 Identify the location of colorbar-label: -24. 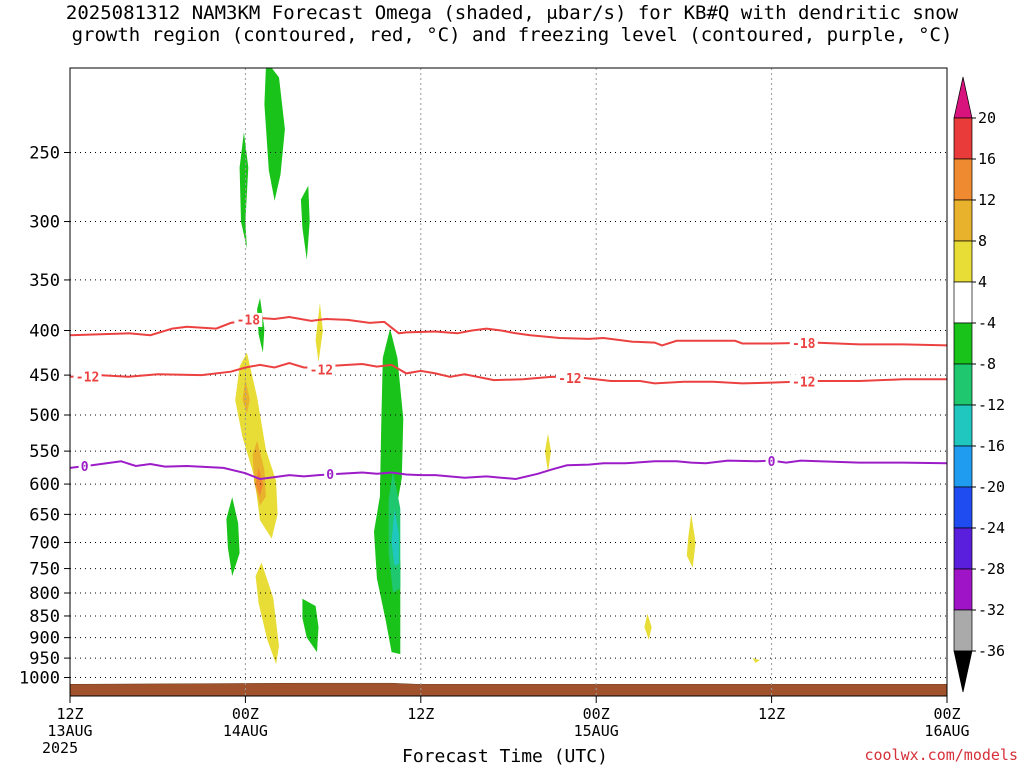
(991, 528).